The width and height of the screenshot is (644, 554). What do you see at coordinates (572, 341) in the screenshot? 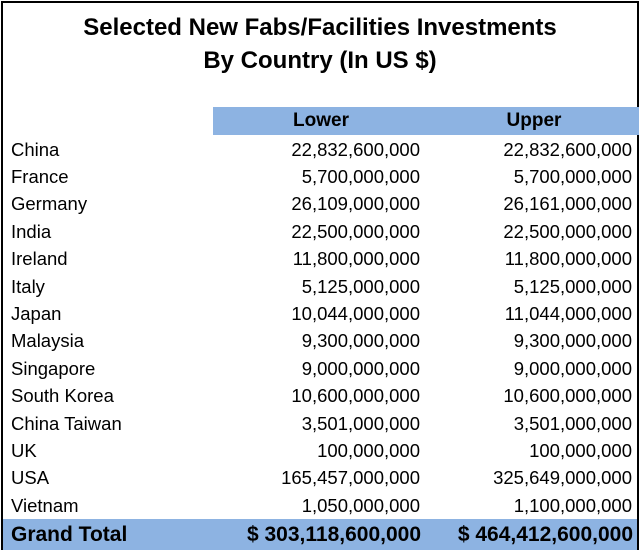
I see `upper-value-cell: 9,300,000,000` at bounding box center [572, 341].